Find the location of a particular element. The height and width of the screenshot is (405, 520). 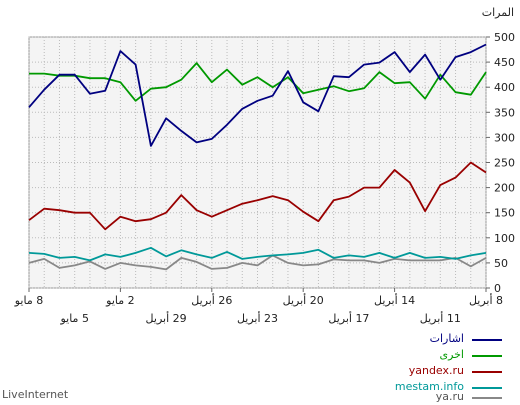

legend-label-2: yandex.ru is located at coordinates (436, 370).